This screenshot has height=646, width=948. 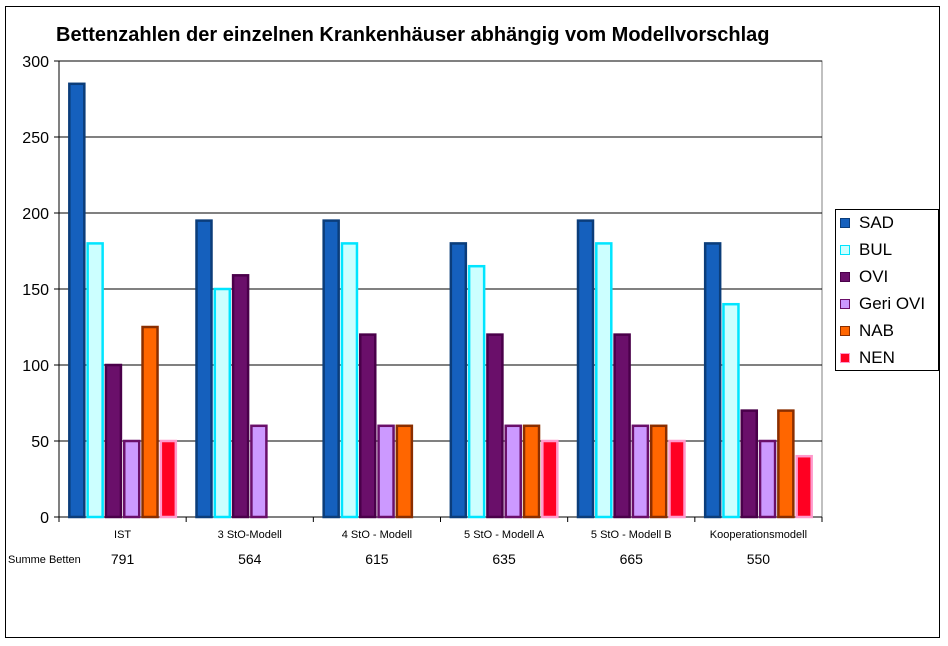 I want to click on legend-item: NEN, so click(x=867, y=358).